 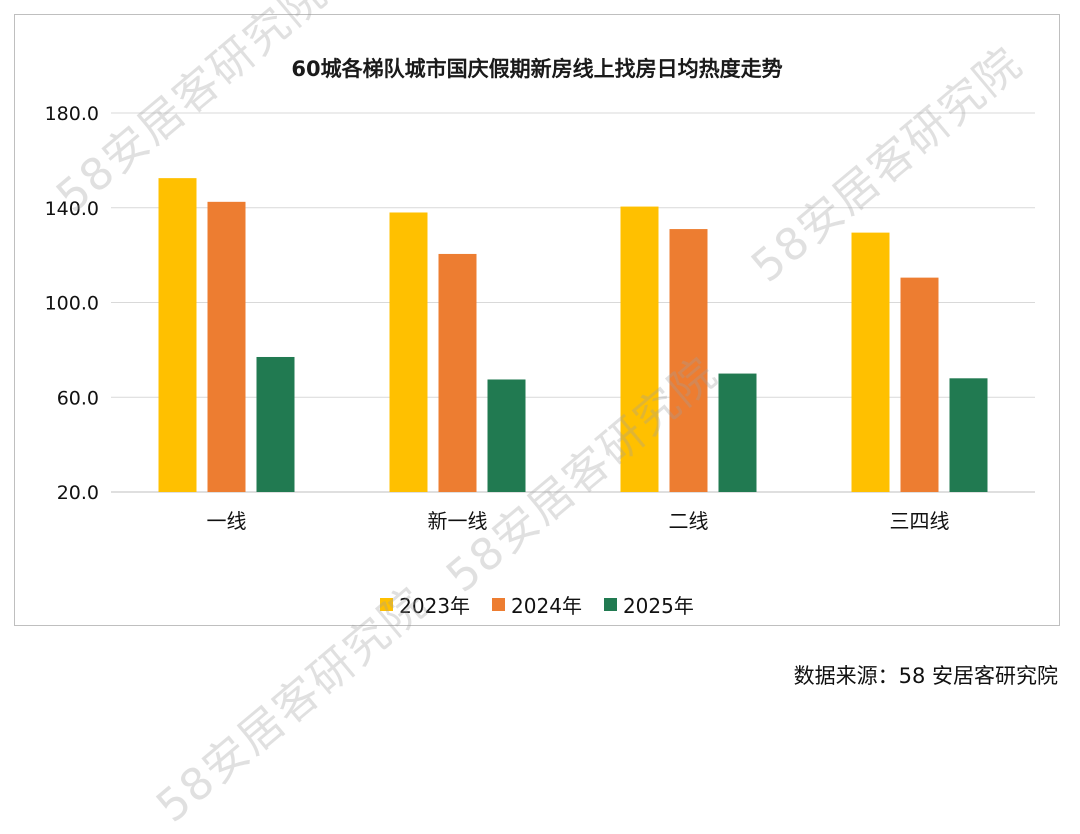 I want to click on legend-item: 2023年, so click(x=425, y=604).